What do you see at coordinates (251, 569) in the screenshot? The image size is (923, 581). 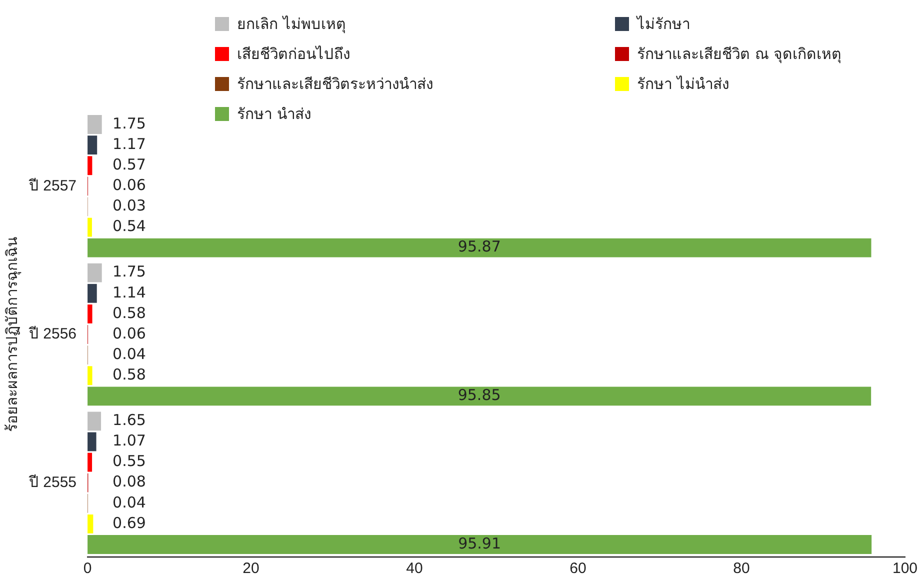 I see `x-tick-label: 20` at bounding box center [251, 569].